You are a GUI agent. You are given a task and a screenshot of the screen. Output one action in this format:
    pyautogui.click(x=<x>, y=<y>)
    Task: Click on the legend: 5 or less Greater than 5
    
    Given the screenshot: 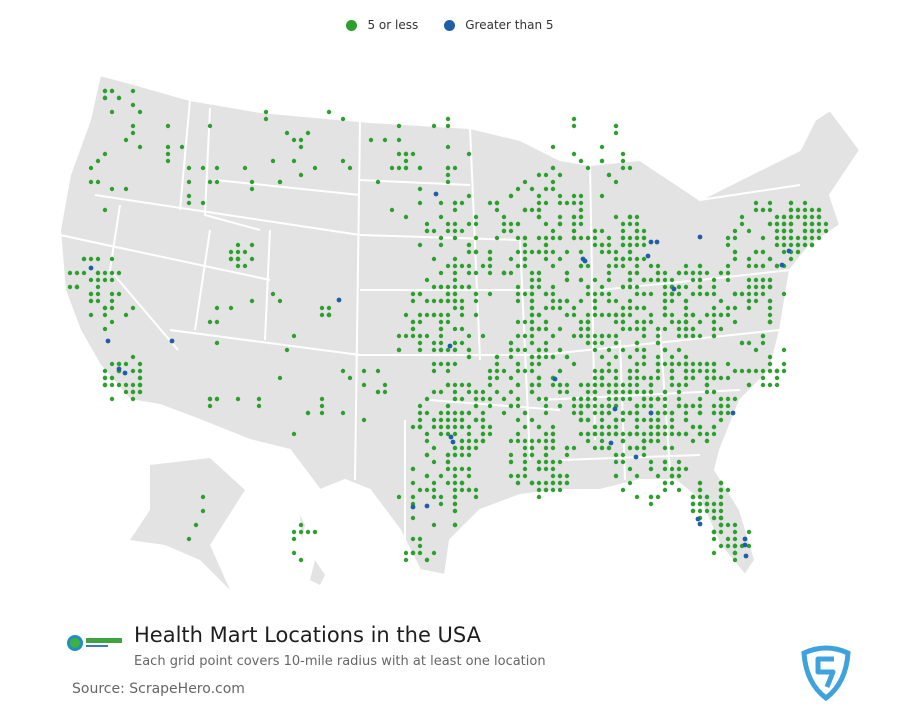 What is the action you would take?
    pyautogui.click(x=450, y=25)
    